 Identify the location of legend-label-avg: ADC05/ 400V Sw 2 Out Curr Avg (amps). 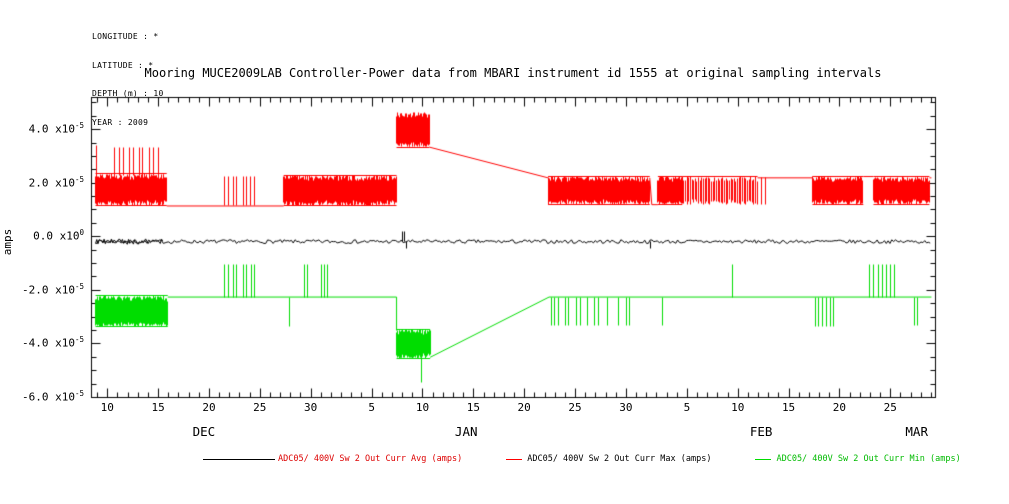
(370, 459).